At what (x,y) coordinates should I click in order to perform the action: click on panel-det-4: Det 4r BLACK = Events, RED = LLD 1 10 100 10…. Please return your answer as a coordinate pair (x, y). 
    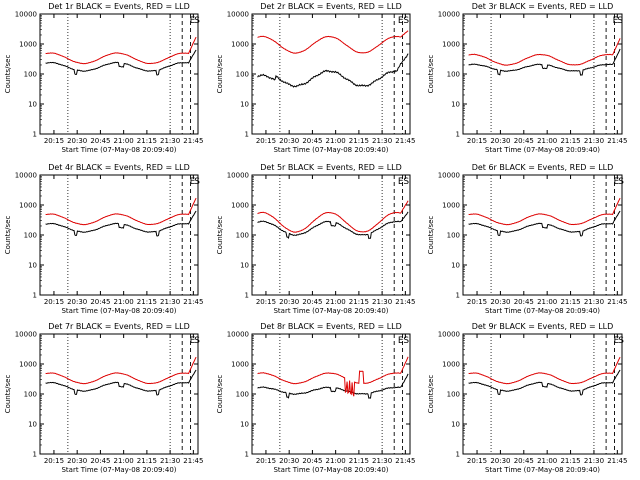
    Looking at the image, I should click on (103, 239).